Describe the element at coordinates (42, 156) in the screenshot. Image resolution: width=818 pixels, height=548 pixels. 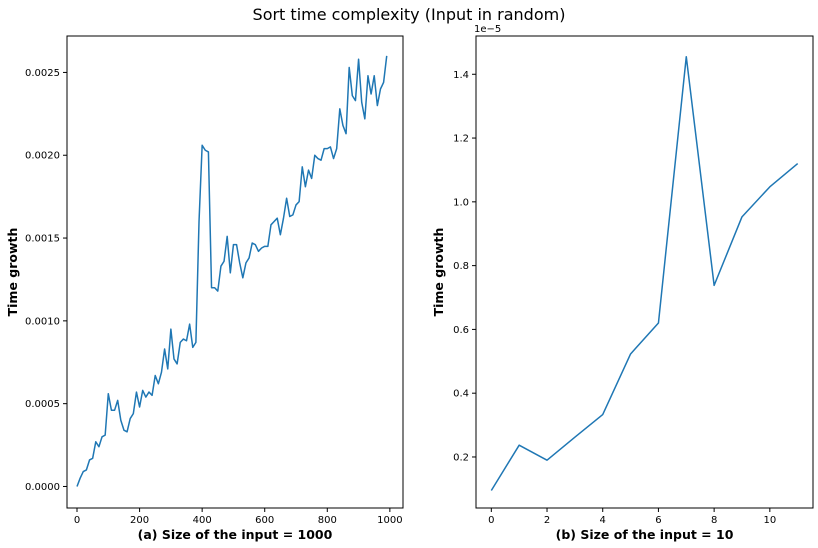
I see `y-tick-label: 0.0020` at that location.